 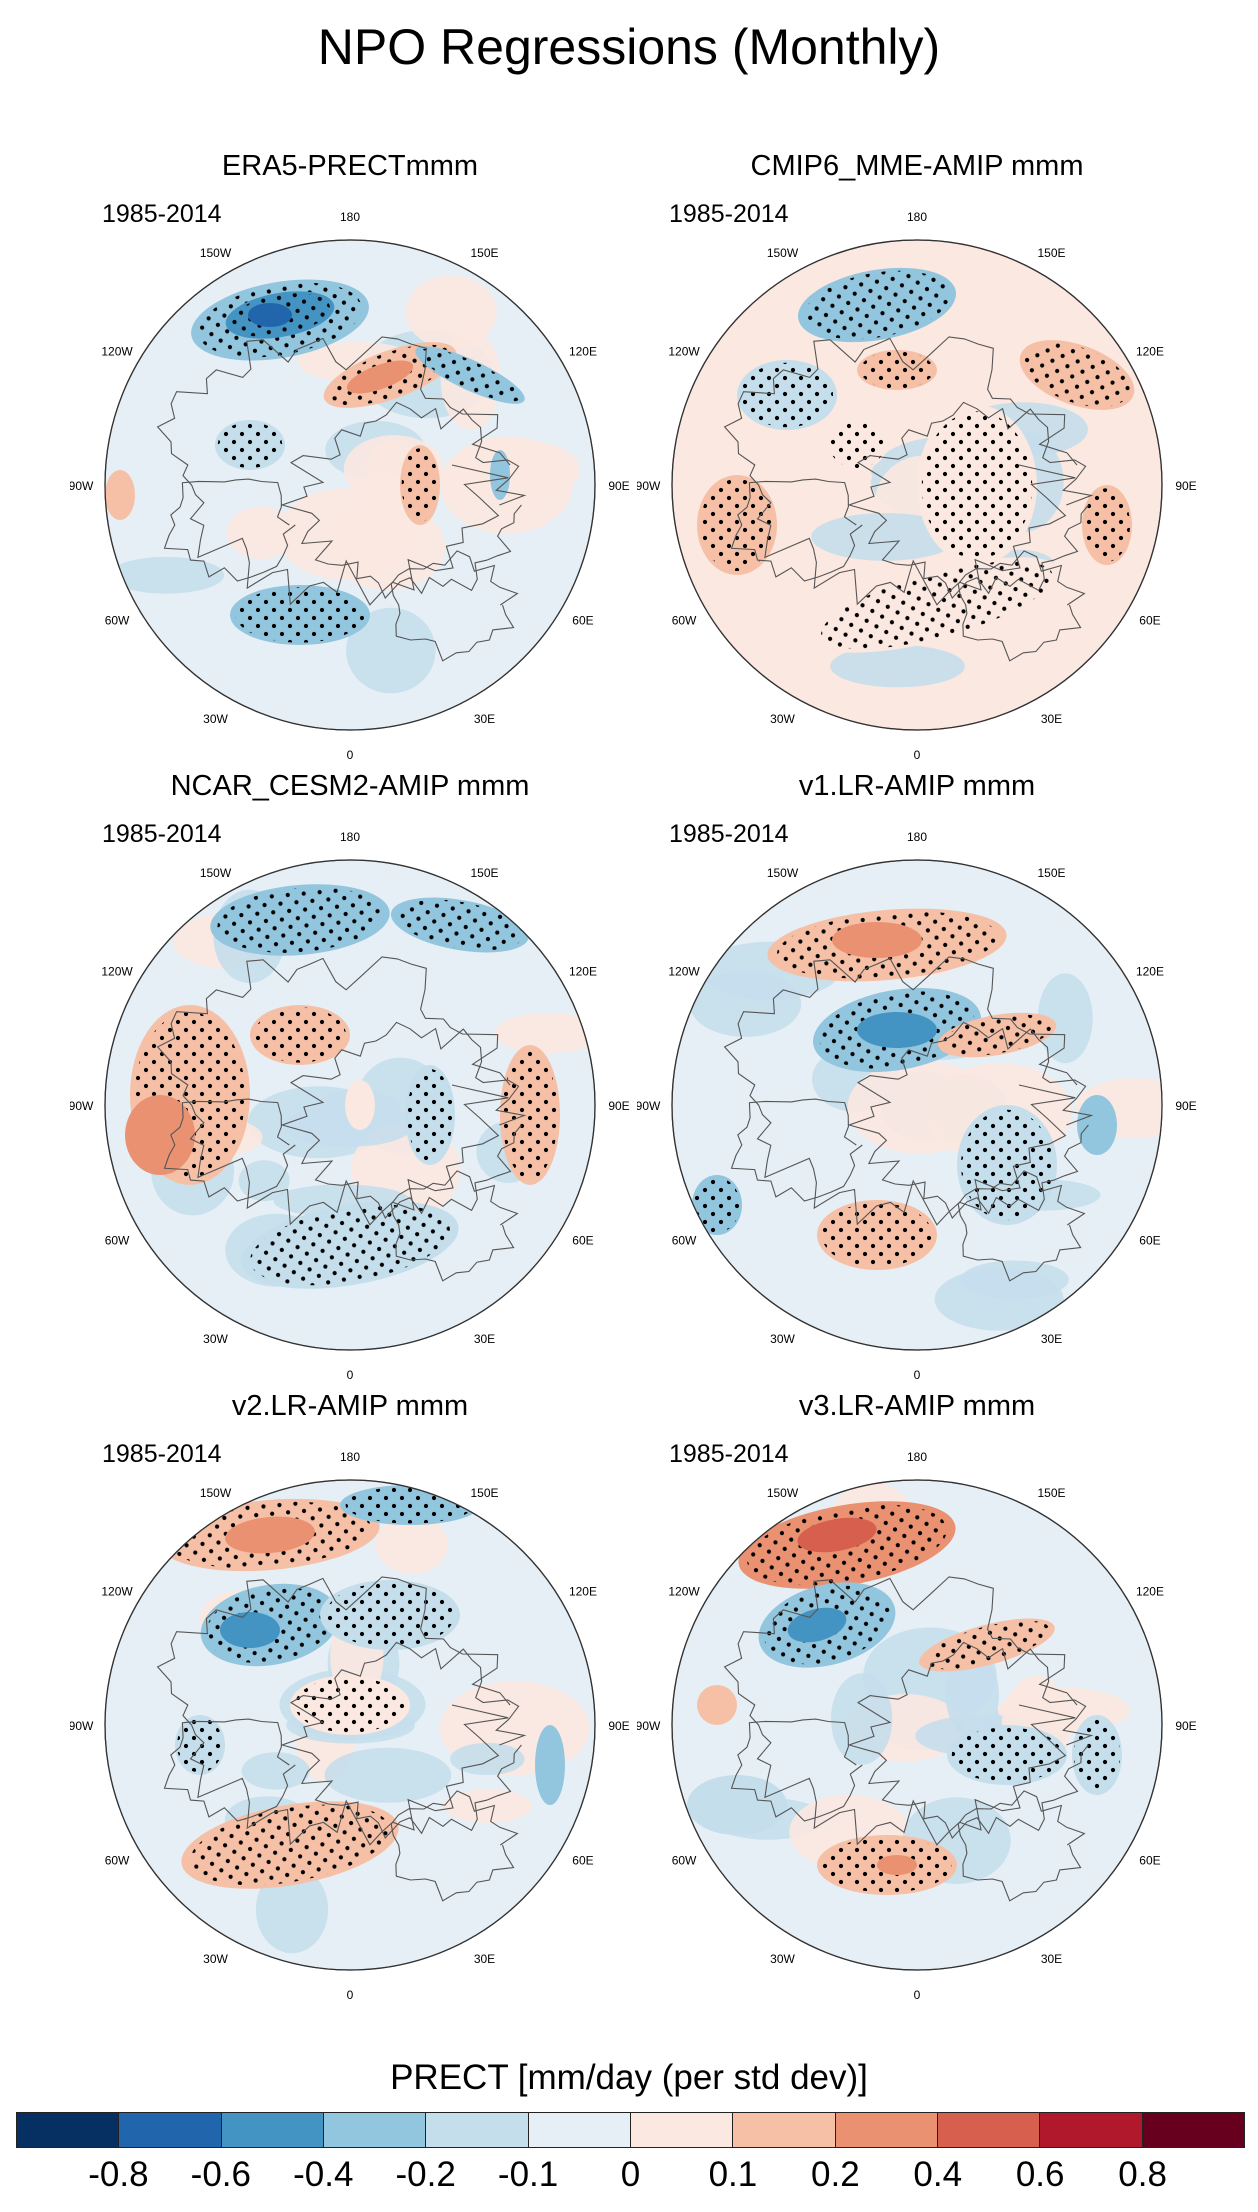 What do you see at coordinates (835, 2174) in the screenshot?
I see `colorbar-tick-label: 0.2` at bounding box center [835, 2174].